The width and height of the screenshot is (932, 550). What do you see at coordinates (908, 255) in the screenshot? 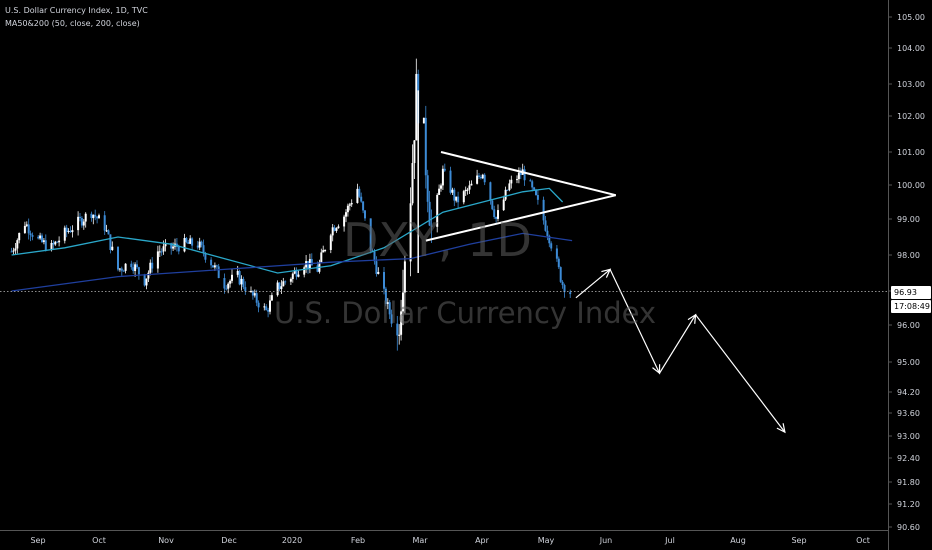
I see `price-tick-label: 98.00` at bounding box center [908, 255].